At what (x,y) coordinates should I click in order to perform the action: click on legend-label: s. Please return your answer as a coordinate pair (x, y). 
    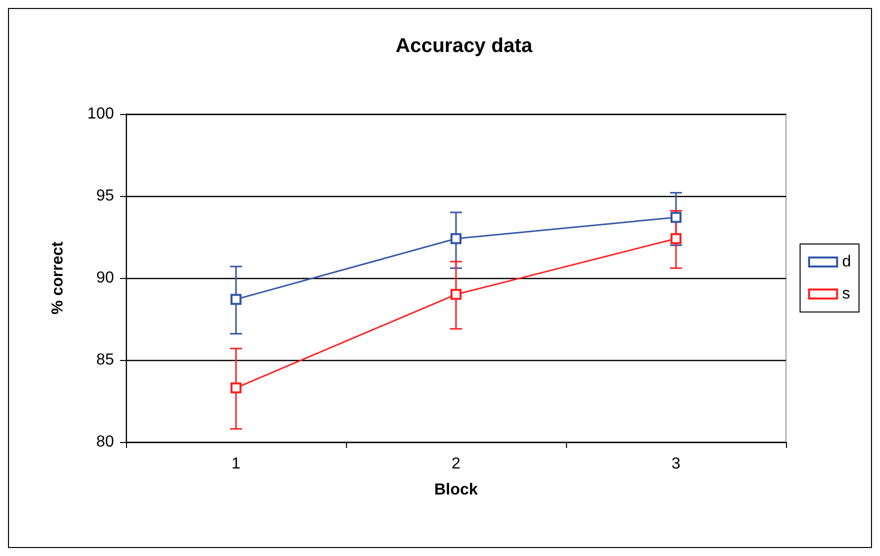
    Looking at the image, I should click on (846, 294).